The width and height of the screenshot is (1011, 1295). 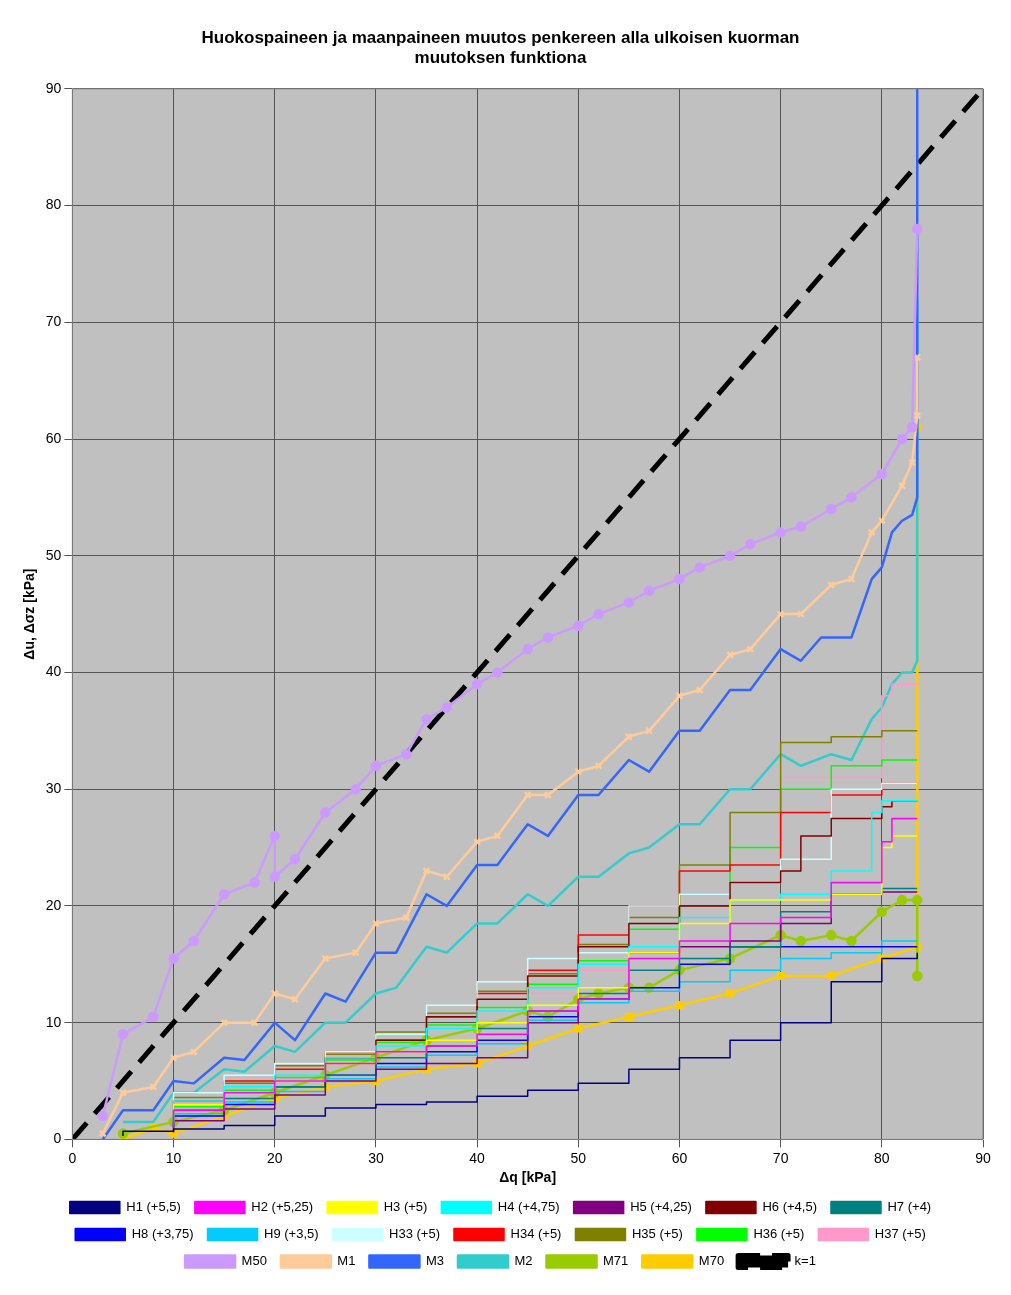 What do you see at coordinates (528, 1177) in the screenshot?
I see `x-axis-title: Δq [kPa]` at bounding box center [528, 1177].